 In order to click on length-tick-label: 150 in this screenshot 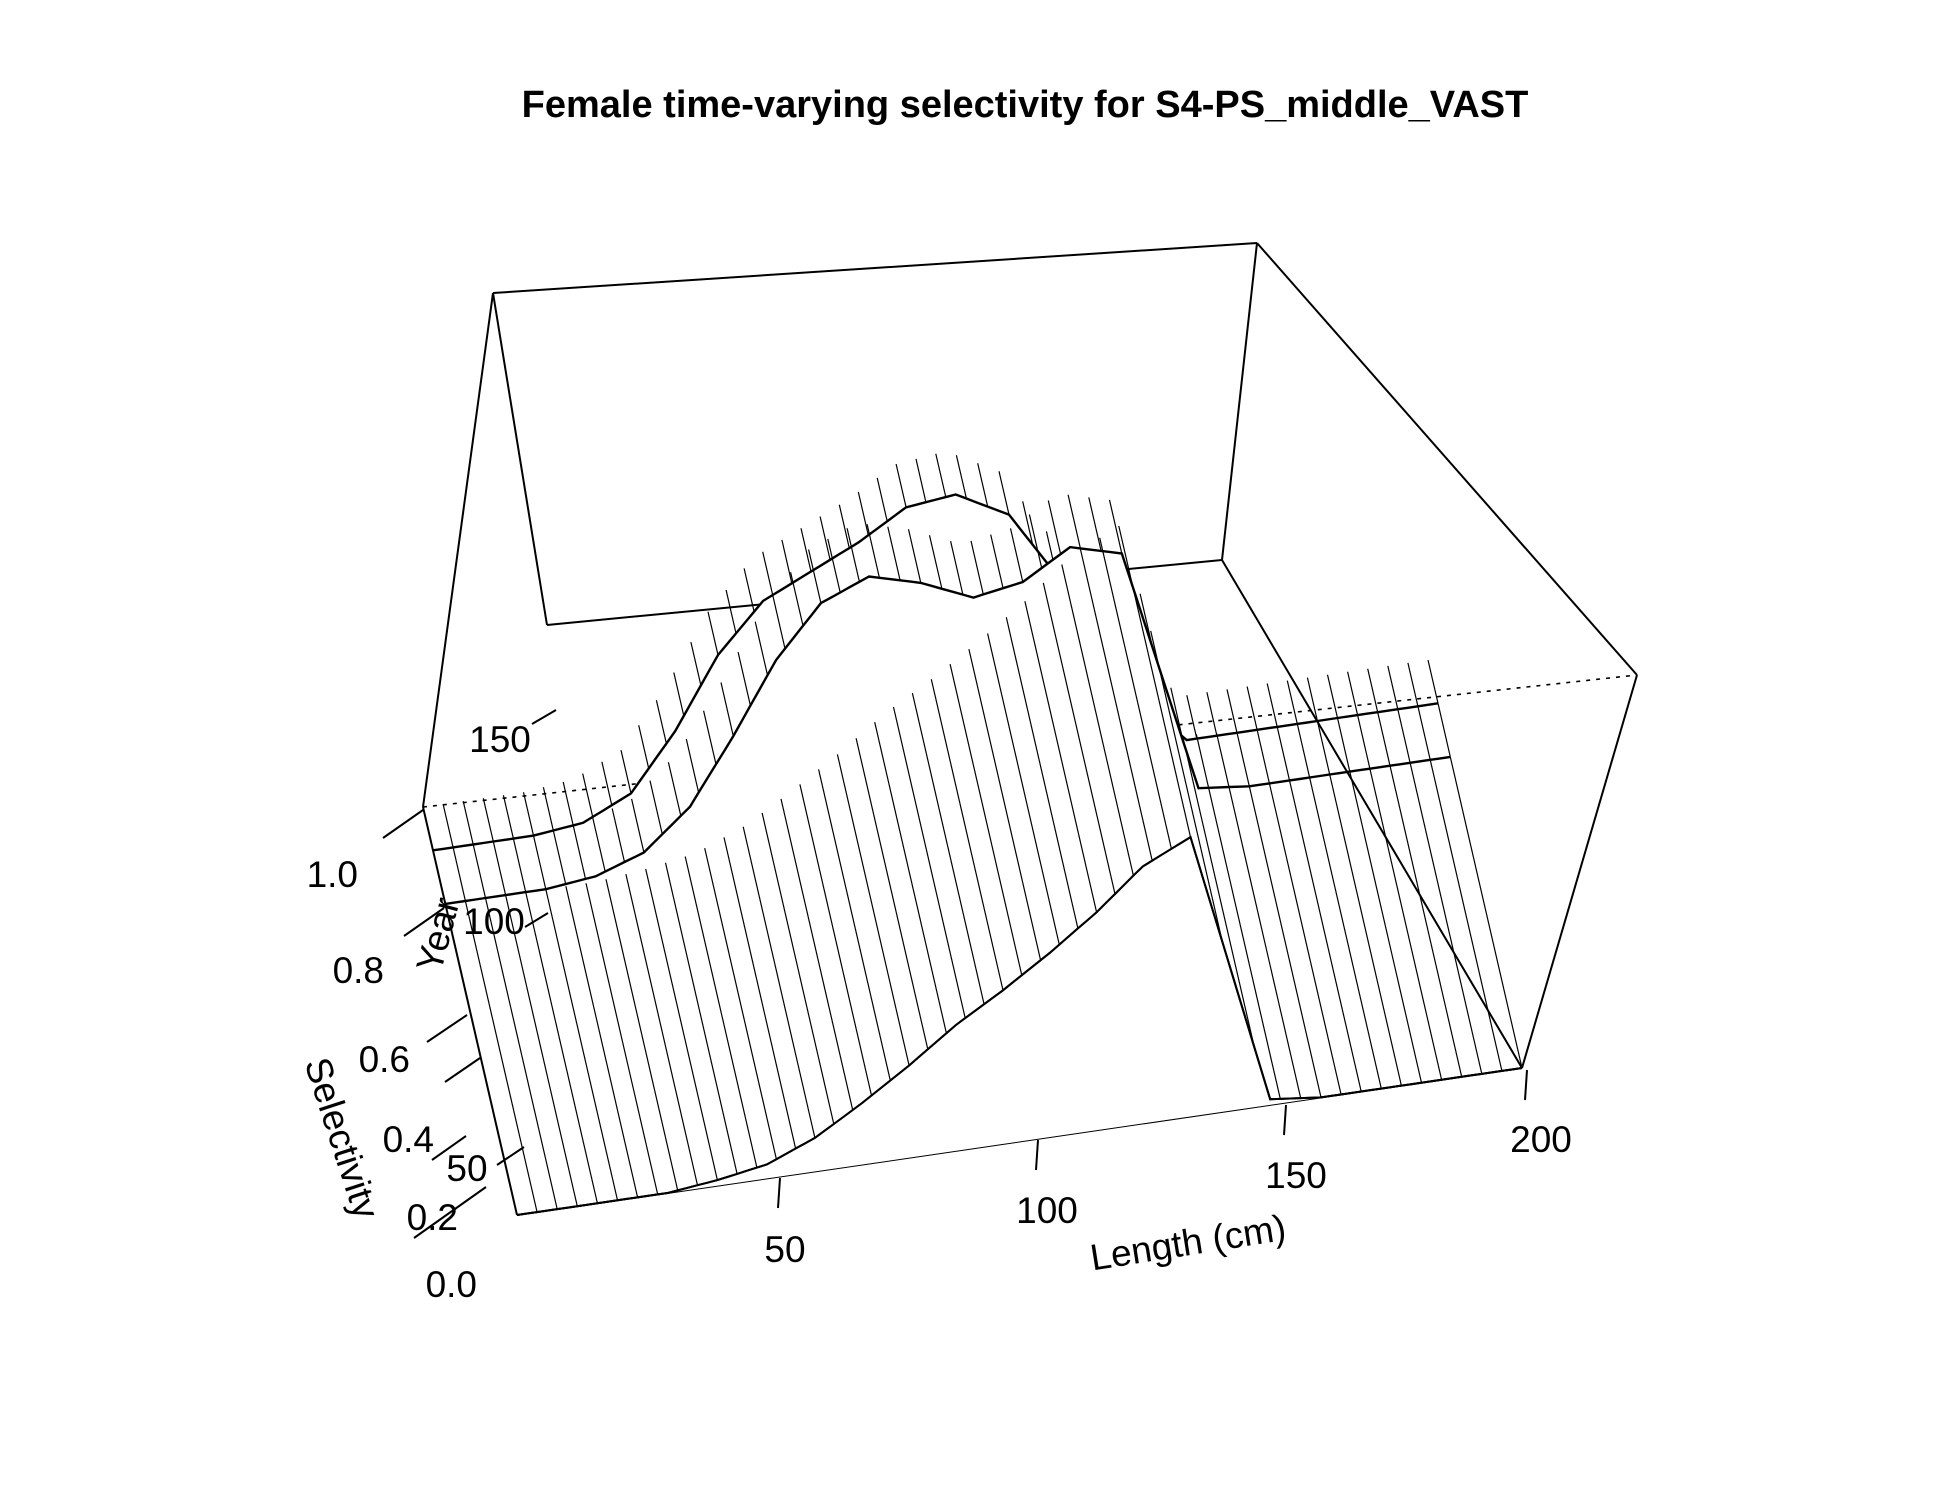, I will do `click(1296, 1175)`.